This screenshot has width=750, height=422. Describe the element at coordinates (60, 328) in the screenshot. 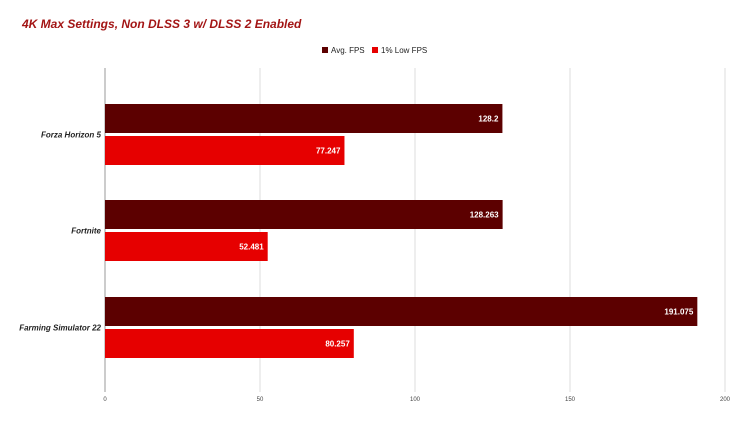

I see `category-label: Farming Simulator 22` at that location.